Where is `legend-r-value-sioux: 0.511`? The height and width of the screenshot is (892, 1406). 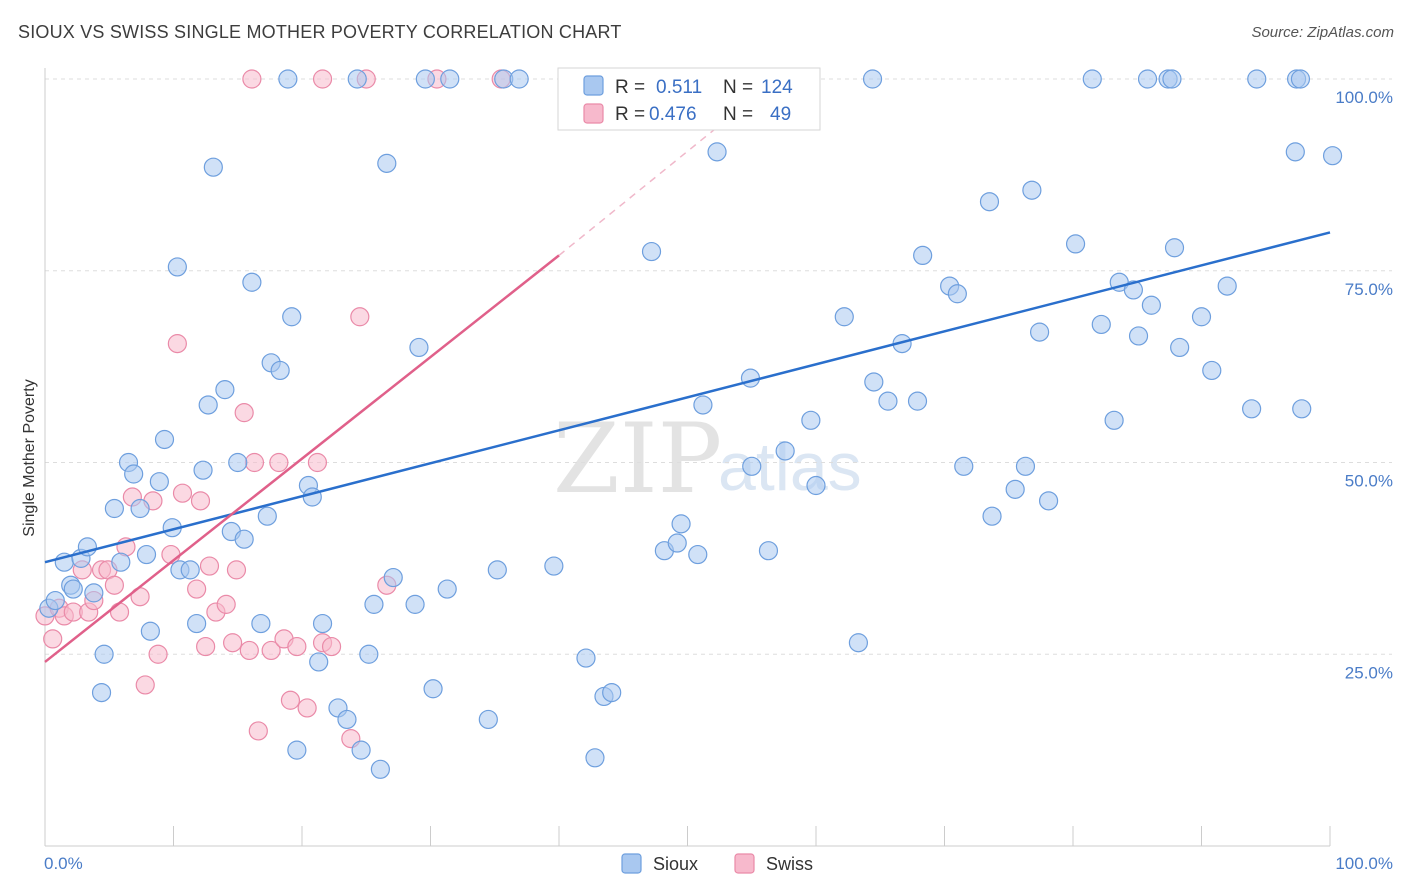 legend-r-value-sioux: 0.511 is located at coordinates (679, 87).